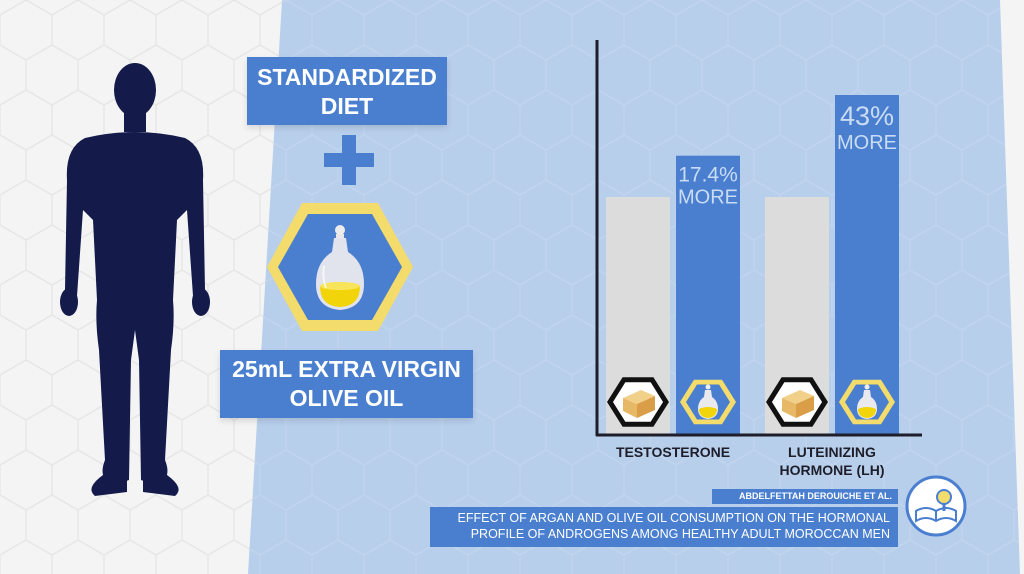  Describe the element at coordinates (346, 398) in the screenshot. I see `oil-label-line2: OLIVE OIL` at that location.